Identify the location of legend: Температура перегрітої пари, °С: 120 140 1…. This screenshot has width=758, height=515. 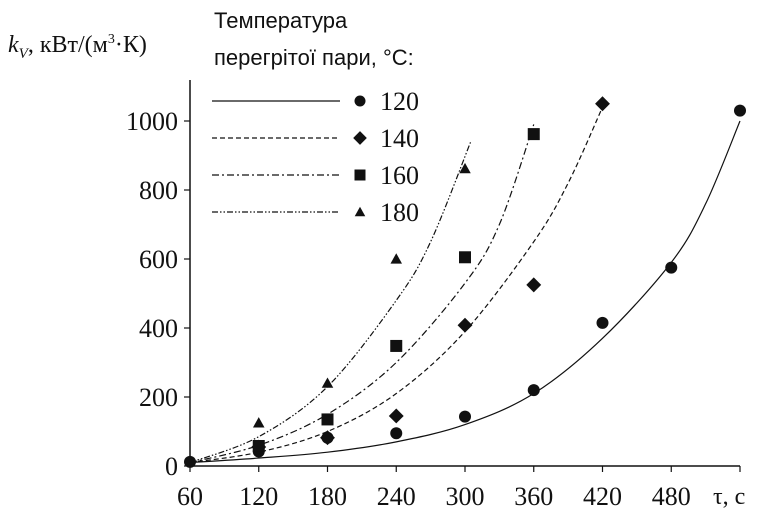
(315, 117).